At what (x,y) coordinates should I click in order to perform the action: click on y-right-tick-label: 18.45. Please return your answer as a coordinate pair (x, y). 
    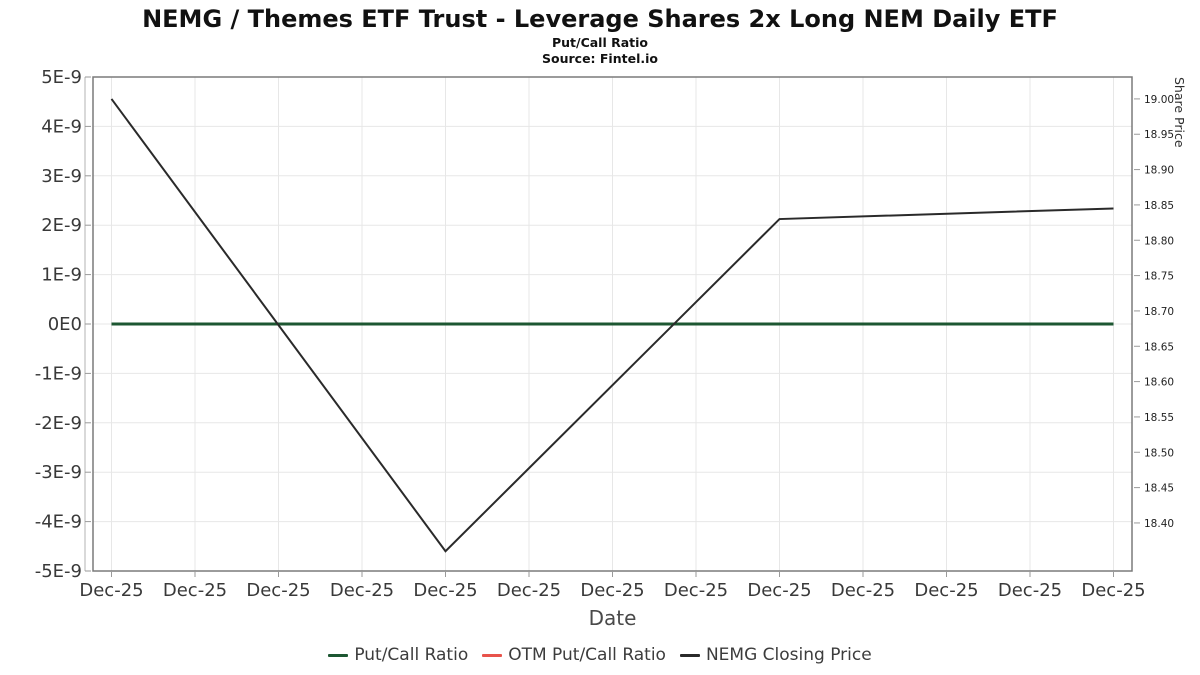
    Looking at the image, I should click on (1159, 489).